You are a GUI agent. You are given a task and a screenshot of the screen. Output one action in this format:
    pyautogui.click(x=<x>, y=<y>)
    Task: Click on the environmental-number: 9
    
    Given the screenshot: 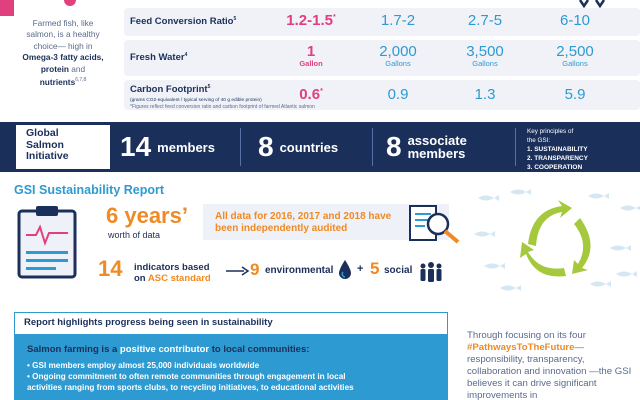 What is the action you would take?
    pyautogui.click(x=255, y=269)
    